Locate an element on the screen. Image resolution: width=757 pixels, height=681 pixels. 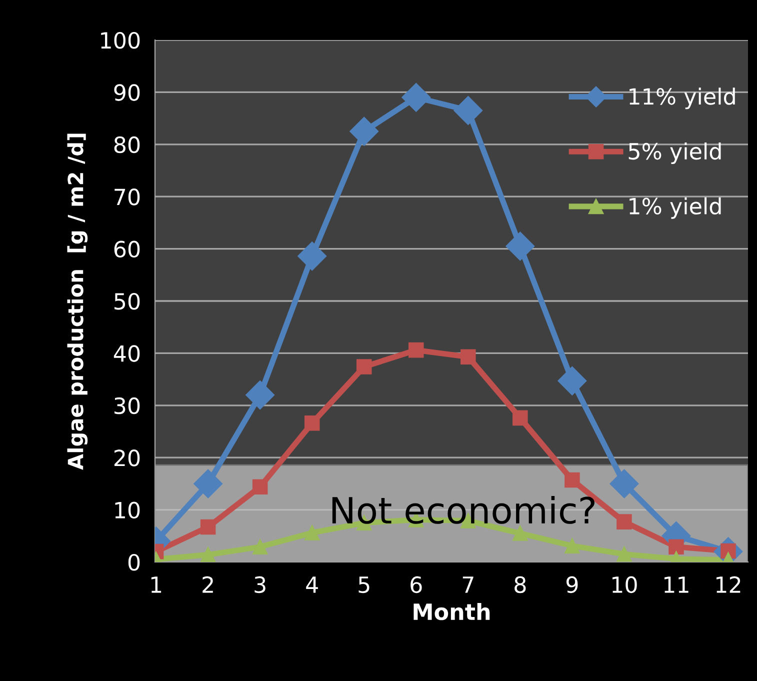
y-tick-label: 90 is located at coordinates (127, 92).